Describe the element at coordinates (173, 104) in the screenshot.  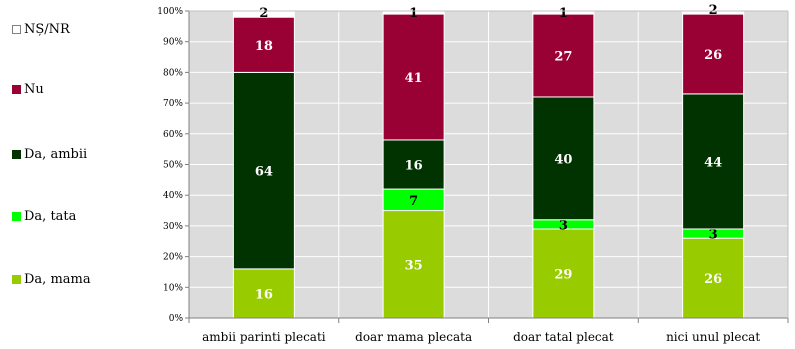
I see `y-tick-label: 70%` at that location.